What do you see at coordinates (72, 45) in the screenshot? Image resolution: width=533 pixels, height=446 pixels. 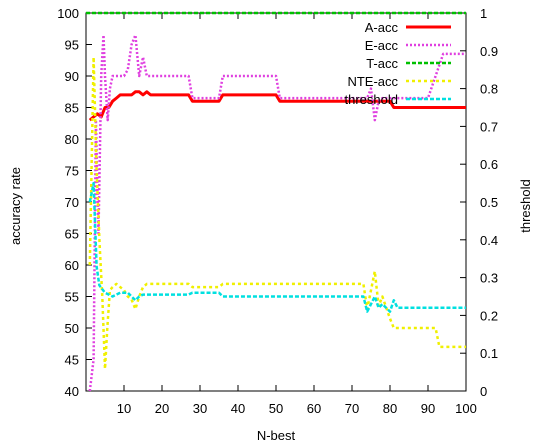 I see `y-tick-label: 95` at bounding box center [72, 45].